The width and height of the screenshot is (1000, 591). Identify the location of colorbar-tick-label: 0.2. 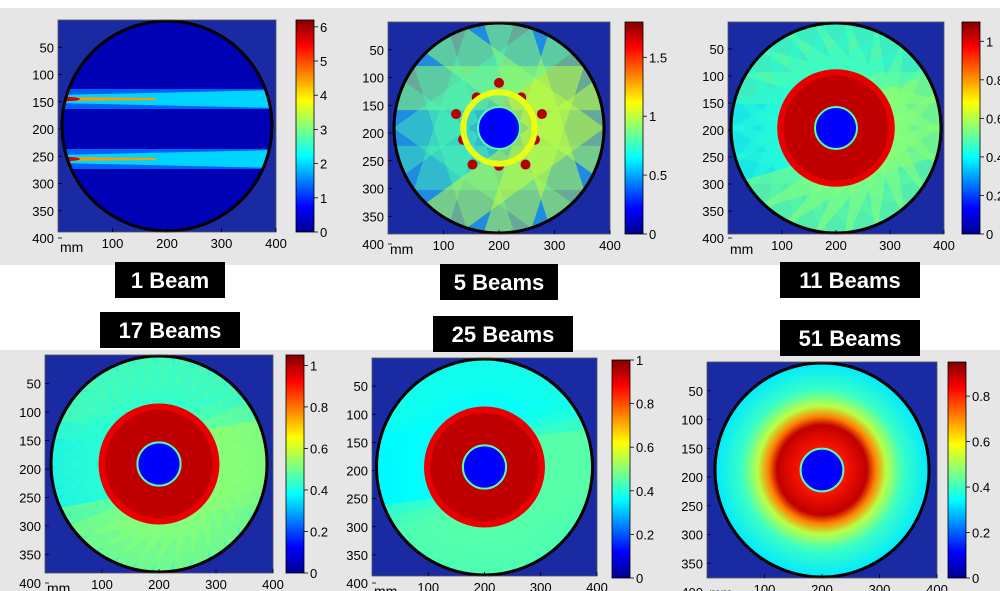
(319, 531).